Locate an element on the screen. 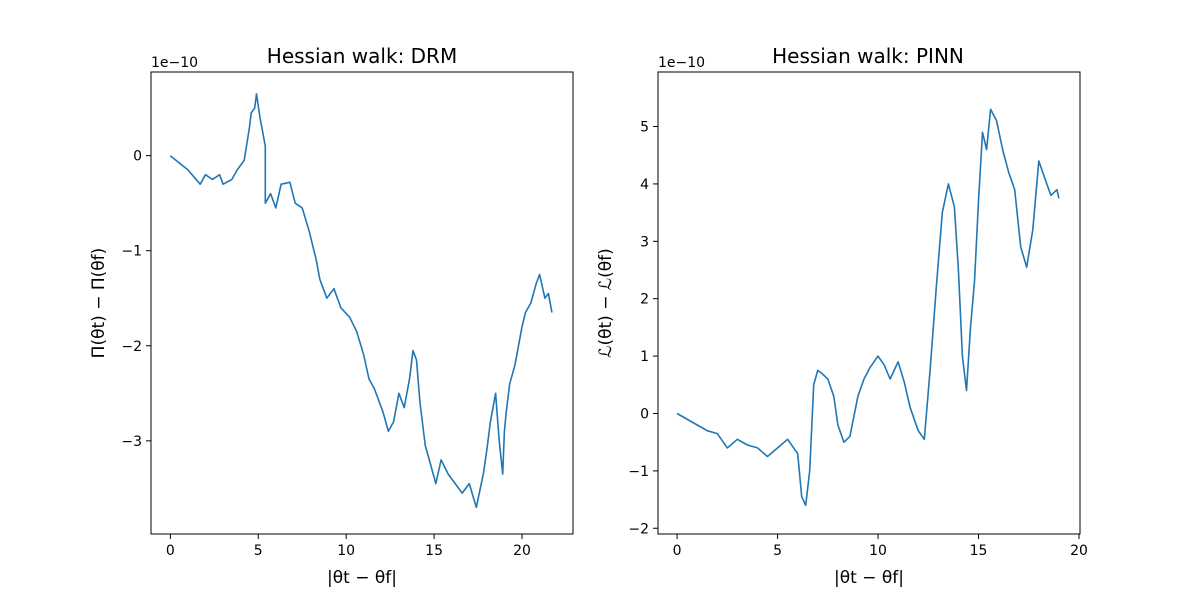 Image resolution: width=1200 pixels, height=600 pixels. pinn-ytick-label: 2 is located at coordinates (644, 300).